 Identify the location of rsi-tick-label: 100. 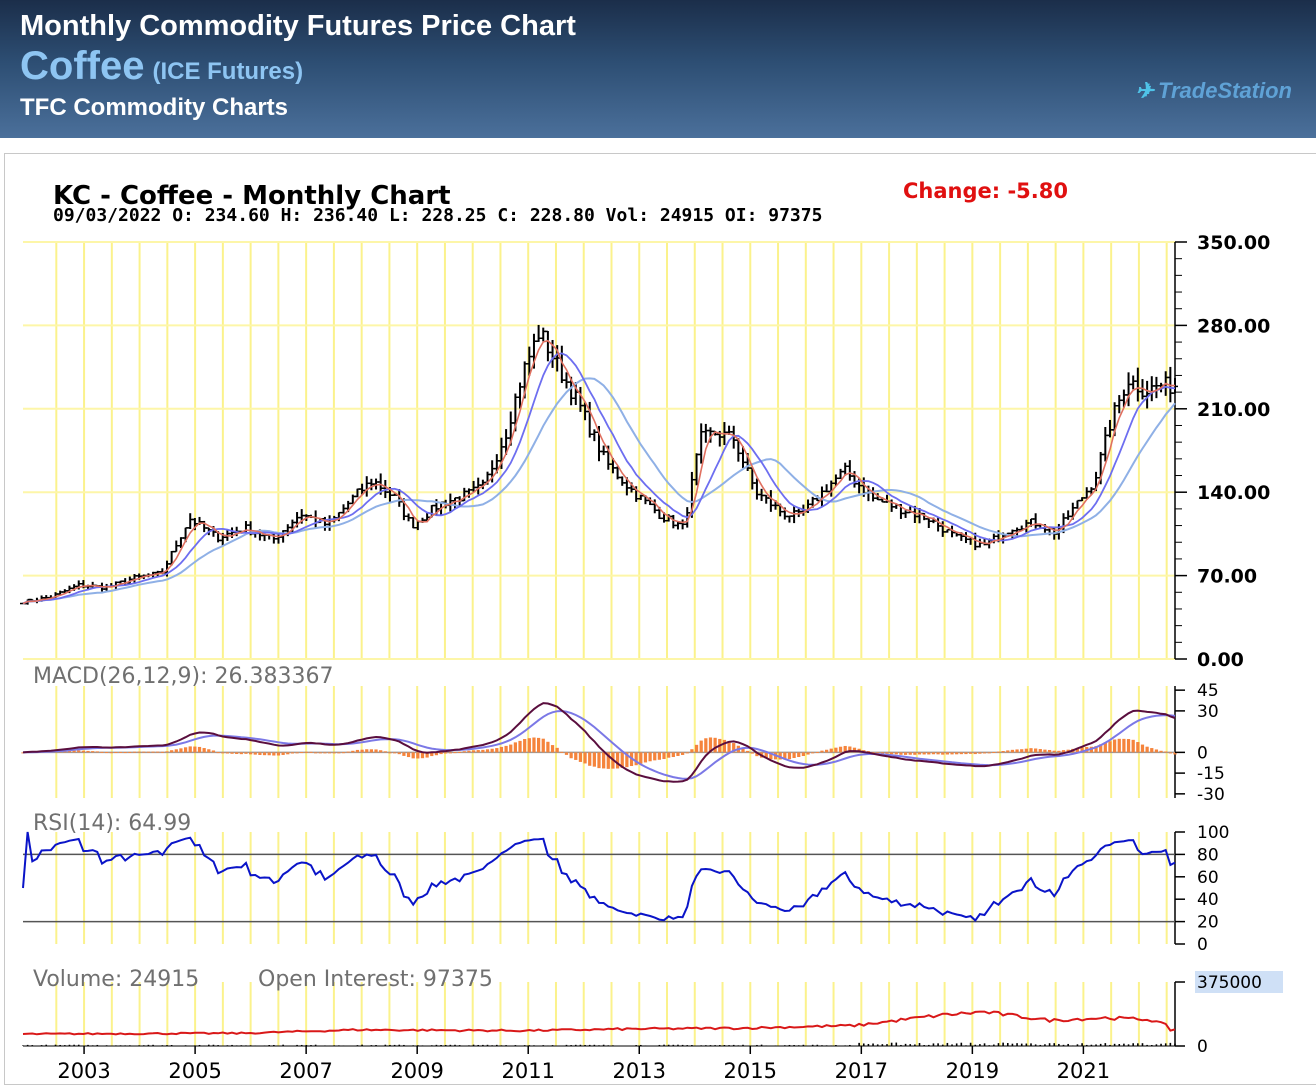
(1213, 833).